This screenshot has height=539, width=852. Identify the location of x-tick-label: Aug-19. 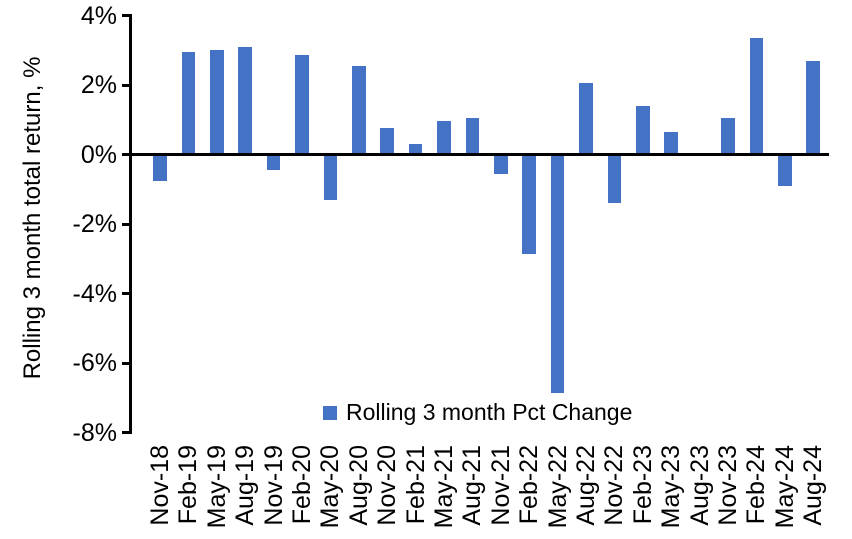
(245, 485).